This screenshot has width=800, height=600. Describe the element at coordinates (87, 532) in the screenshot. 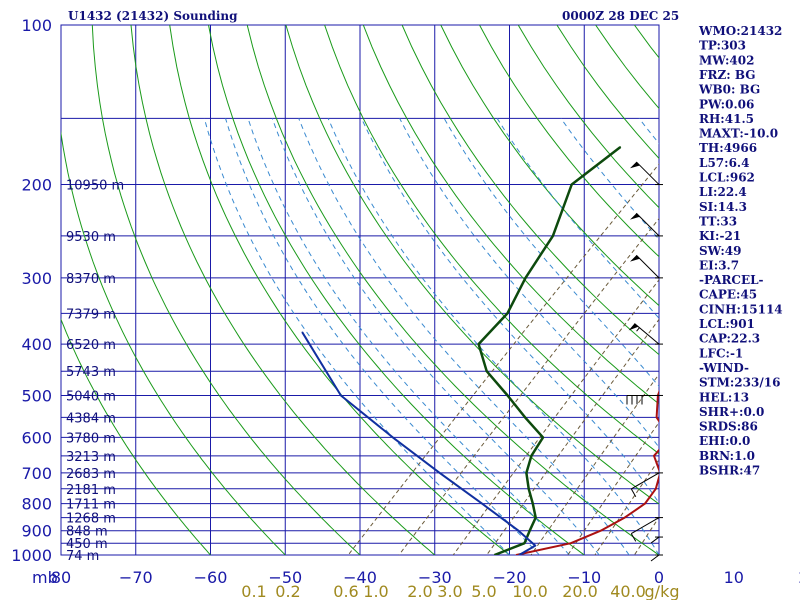

I see `height-label: 848 m` at that location.